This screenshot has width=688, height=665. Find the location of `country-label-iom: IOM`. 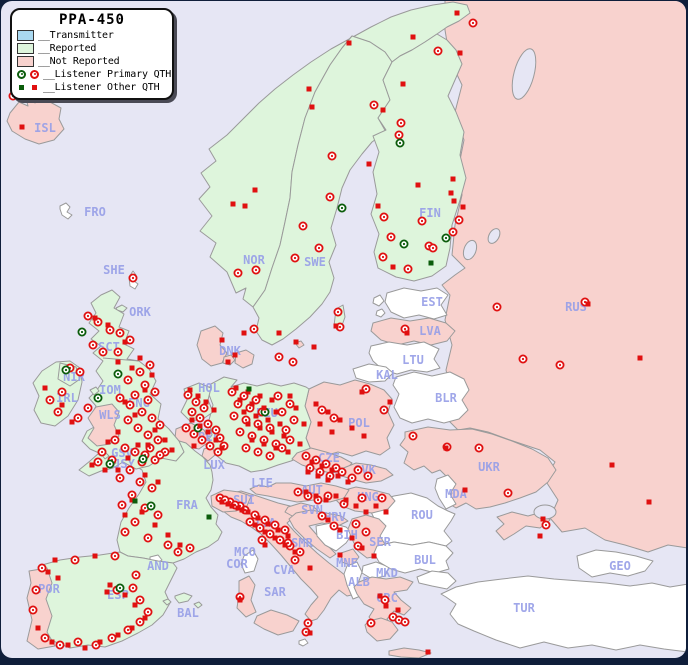

country-label-iom: IOM is located at coordinates (110, 390).